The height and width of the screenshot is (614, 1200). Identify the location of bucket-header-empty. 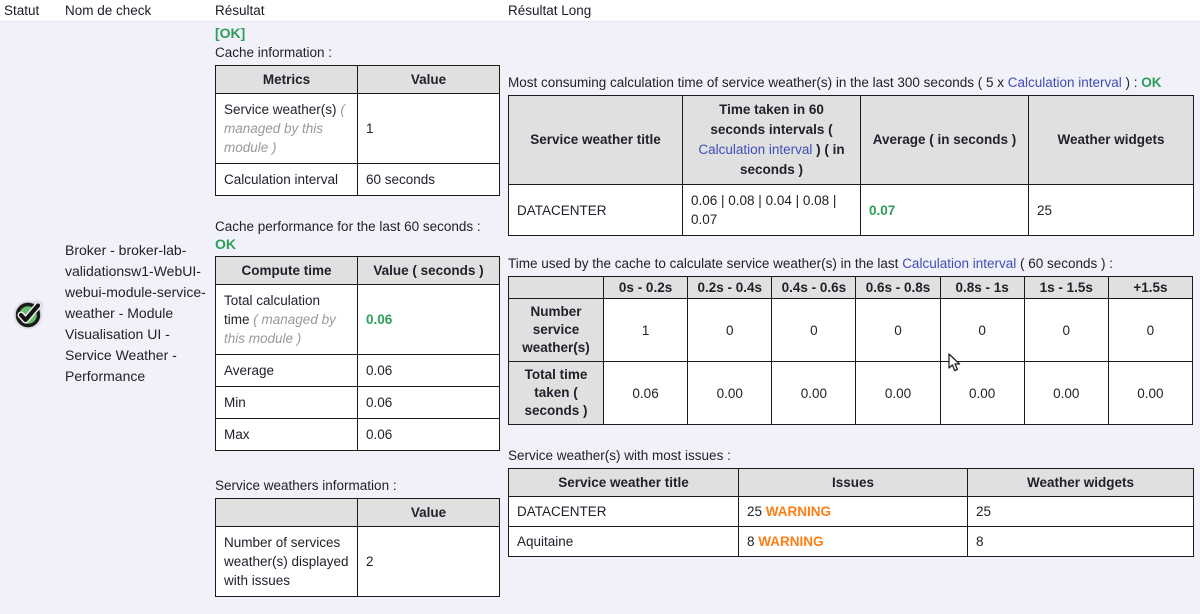
(556, 287).